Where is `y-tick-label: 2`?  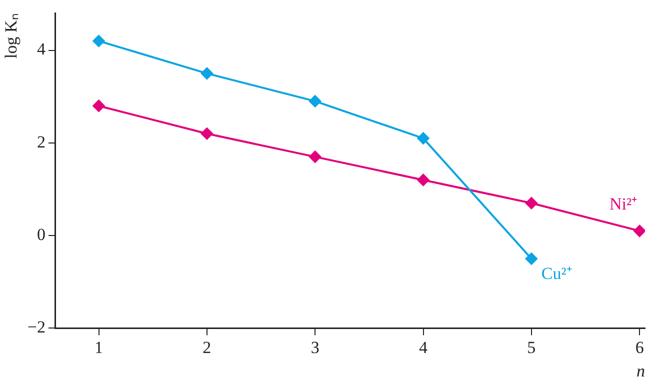
y-tick-label: 2 is located at coordinates (41, 142).